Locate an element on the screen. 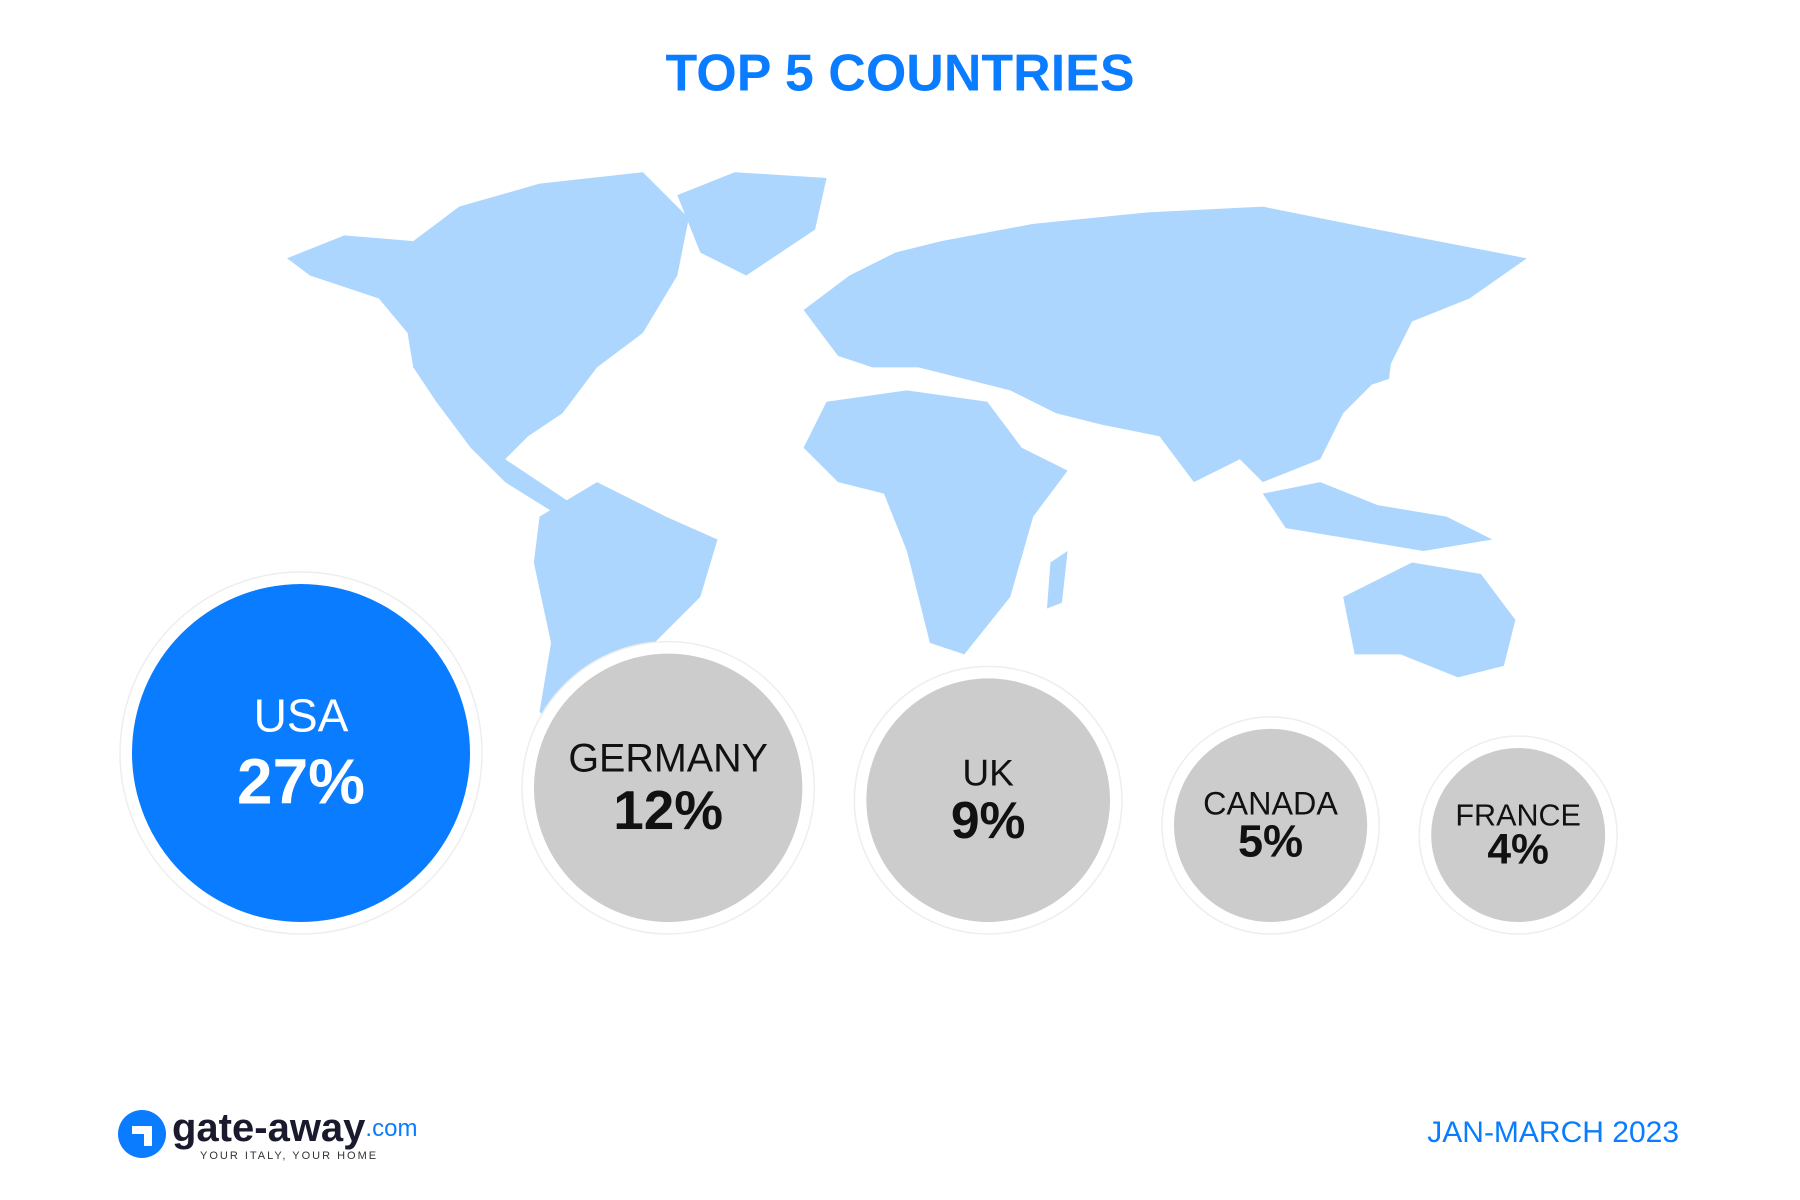 The width and height of the screenshot is (1800, 1200). country-label: GERMANY is located at coordinates (668, 758).